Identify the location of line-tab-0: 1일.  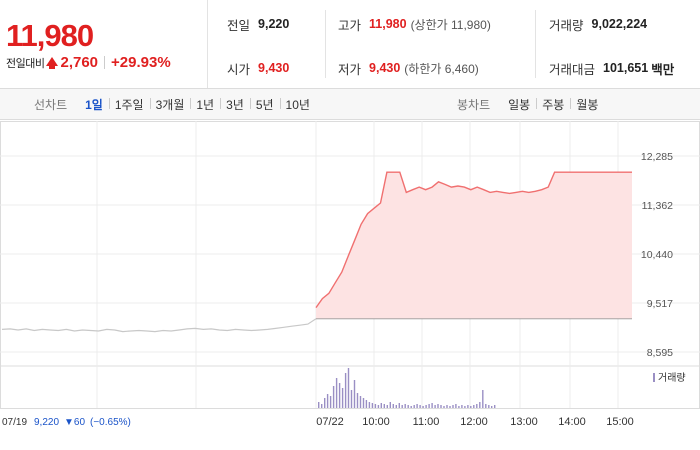
(94, 104).